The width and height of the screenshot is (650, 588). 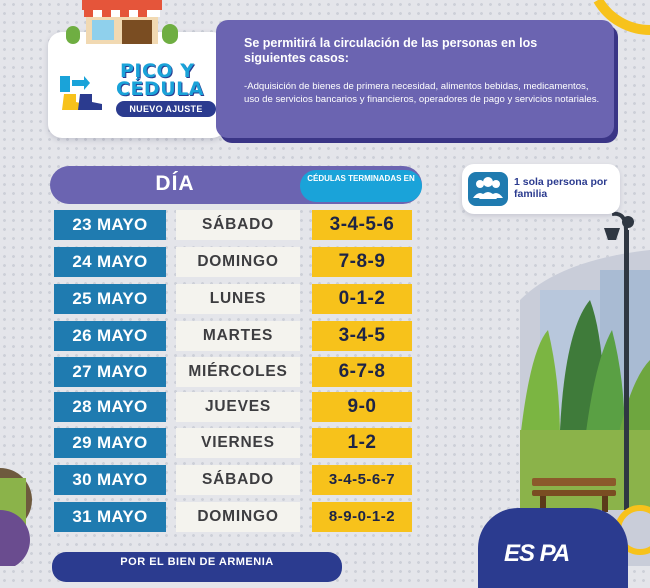 What do you see at coordinates (122, 22) in the screenshot?
I see `store-icon` at bounding box center [122, 22].